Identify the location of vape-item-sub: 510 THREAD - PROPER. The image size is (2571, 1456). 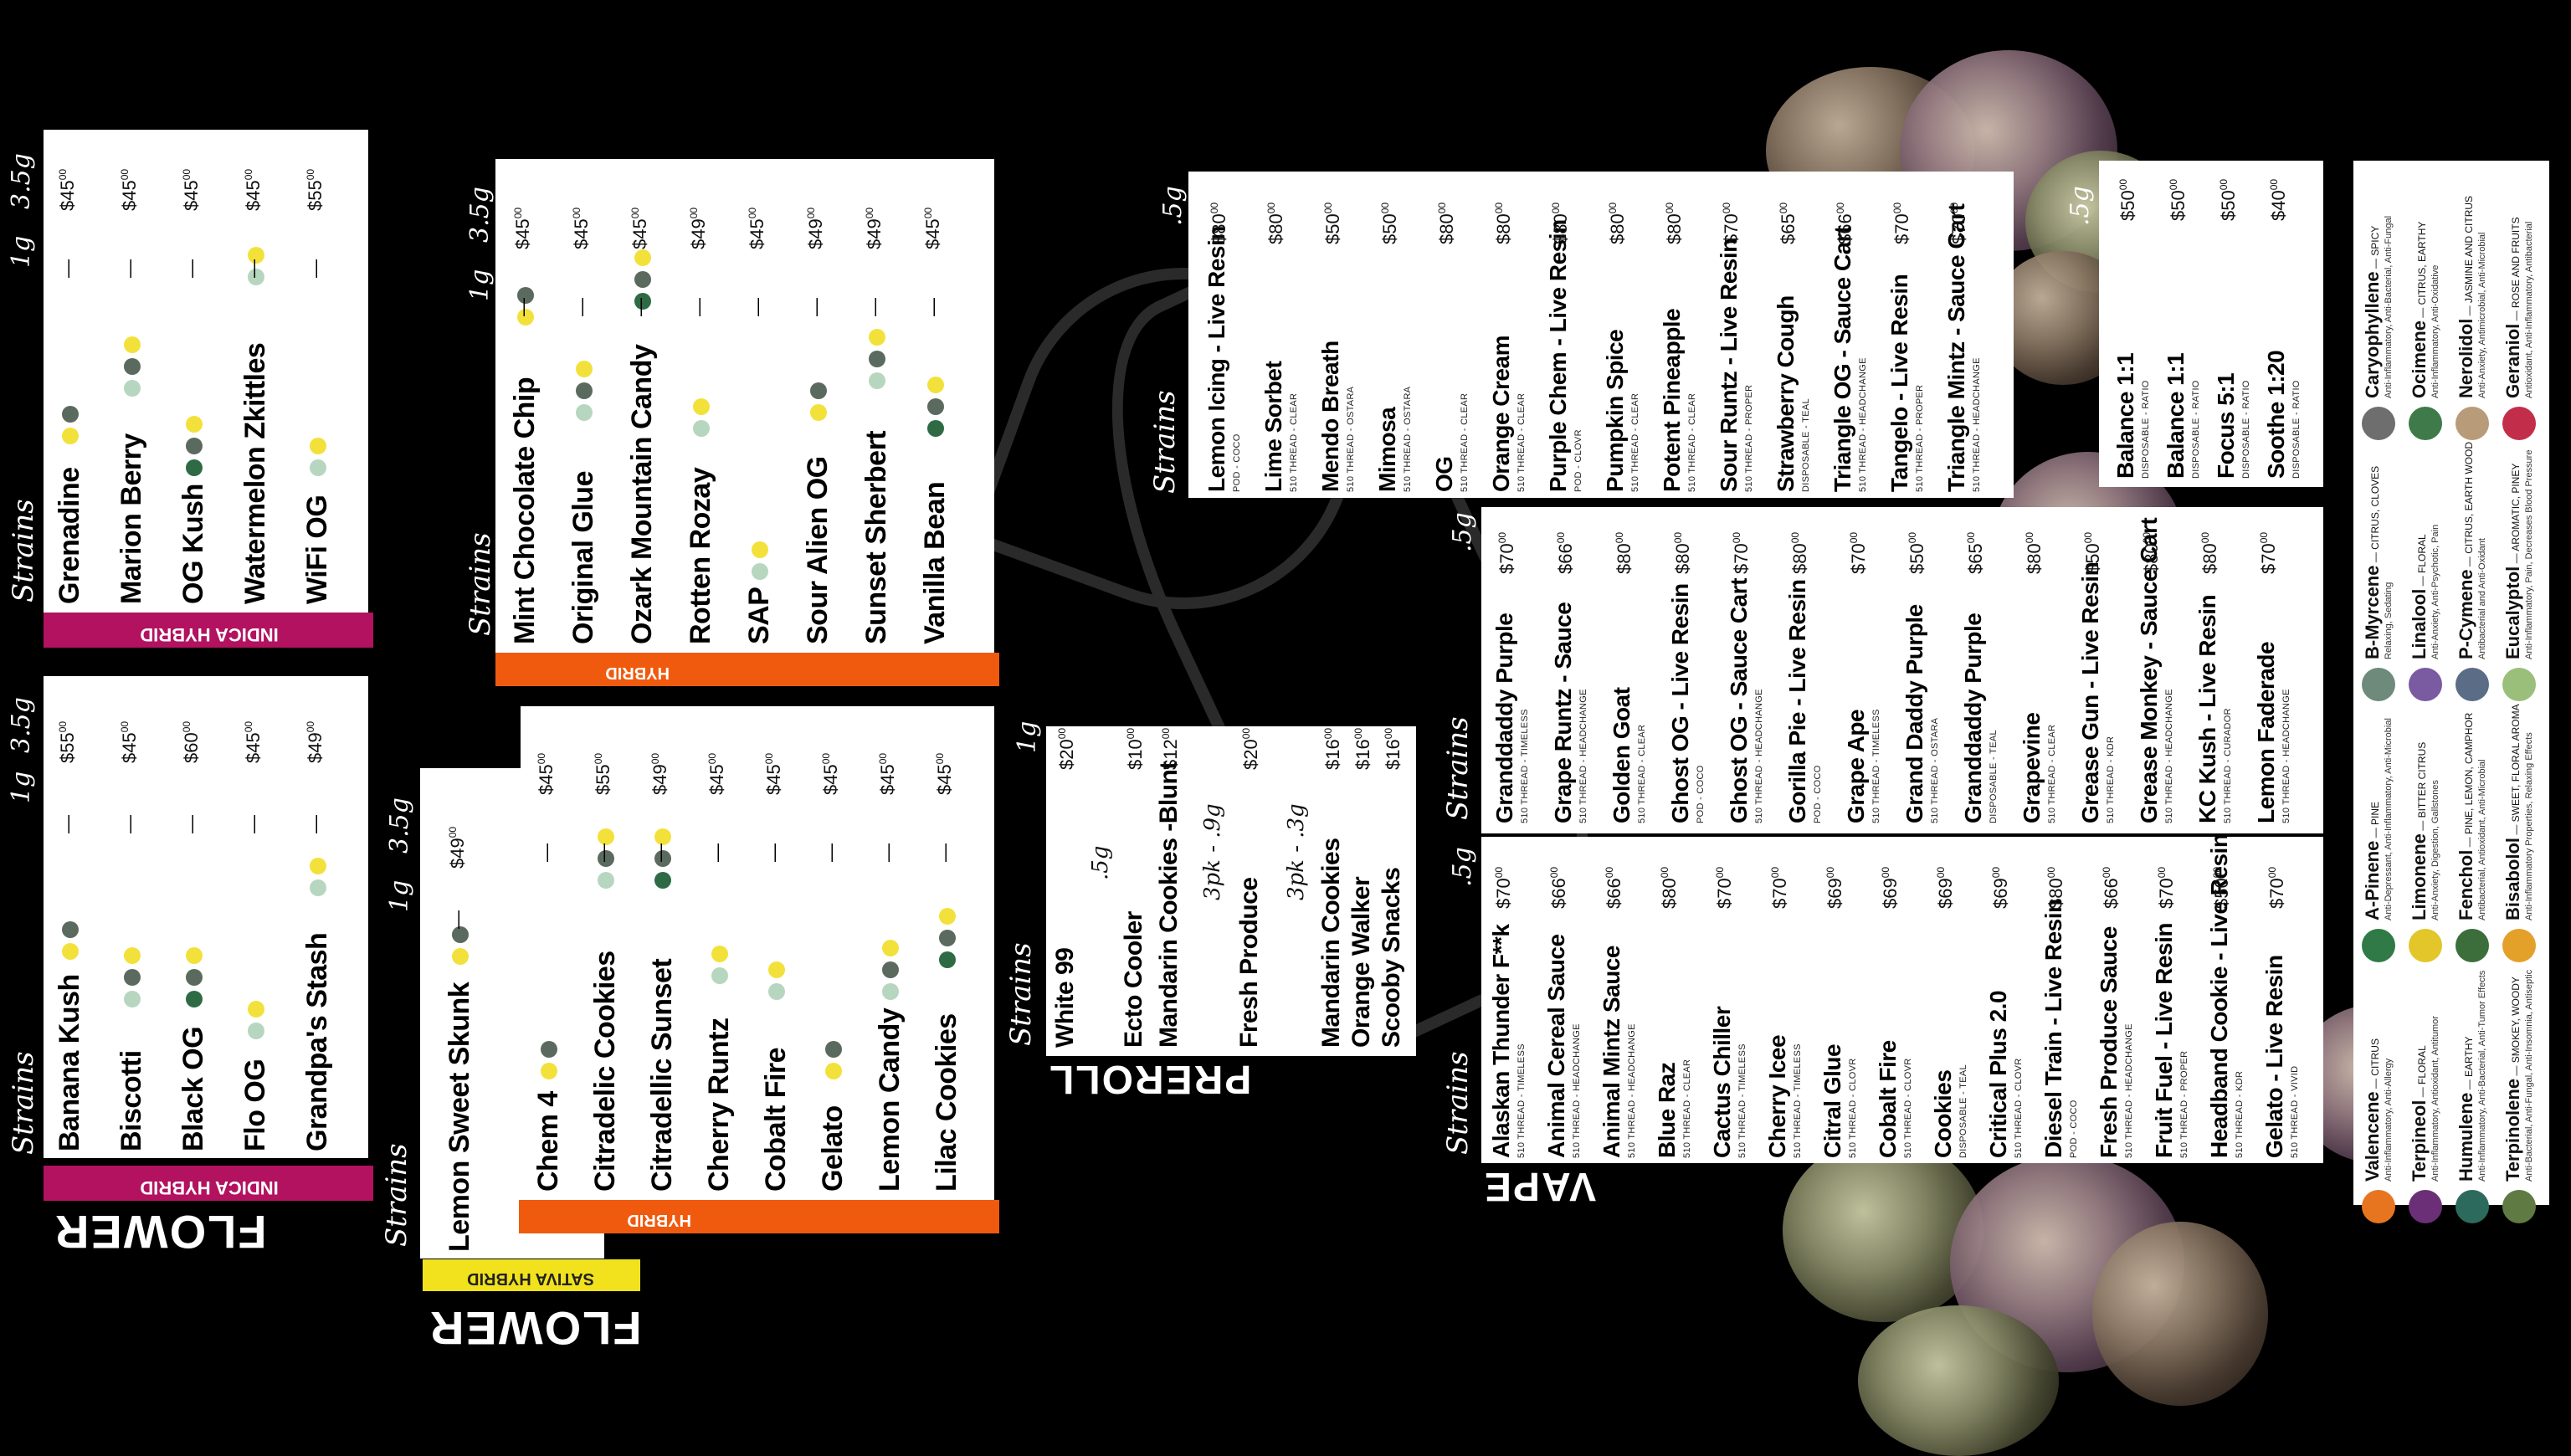
(2184, 1104).